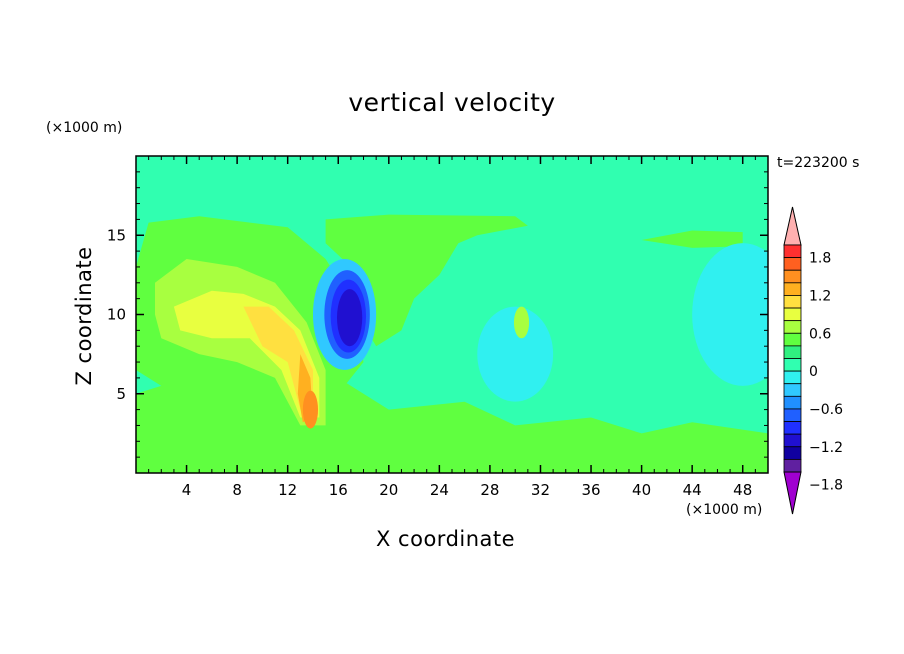 The height and width of the screenshot is (654, 904). What do you see at coordinates (818, 163) in the screenshot?
I see `time-stamp: t=223200 s` at bounding box center [818, 163].